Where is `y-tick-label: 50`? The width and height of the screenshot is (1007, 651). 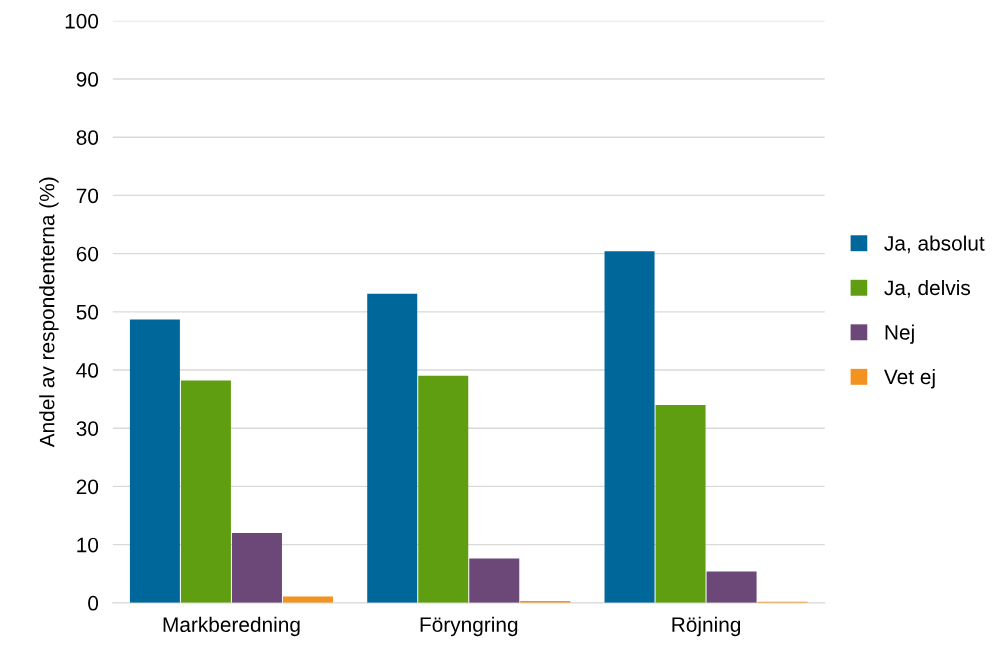 y-tick-label: 50 is located at coordinates (87, 312).